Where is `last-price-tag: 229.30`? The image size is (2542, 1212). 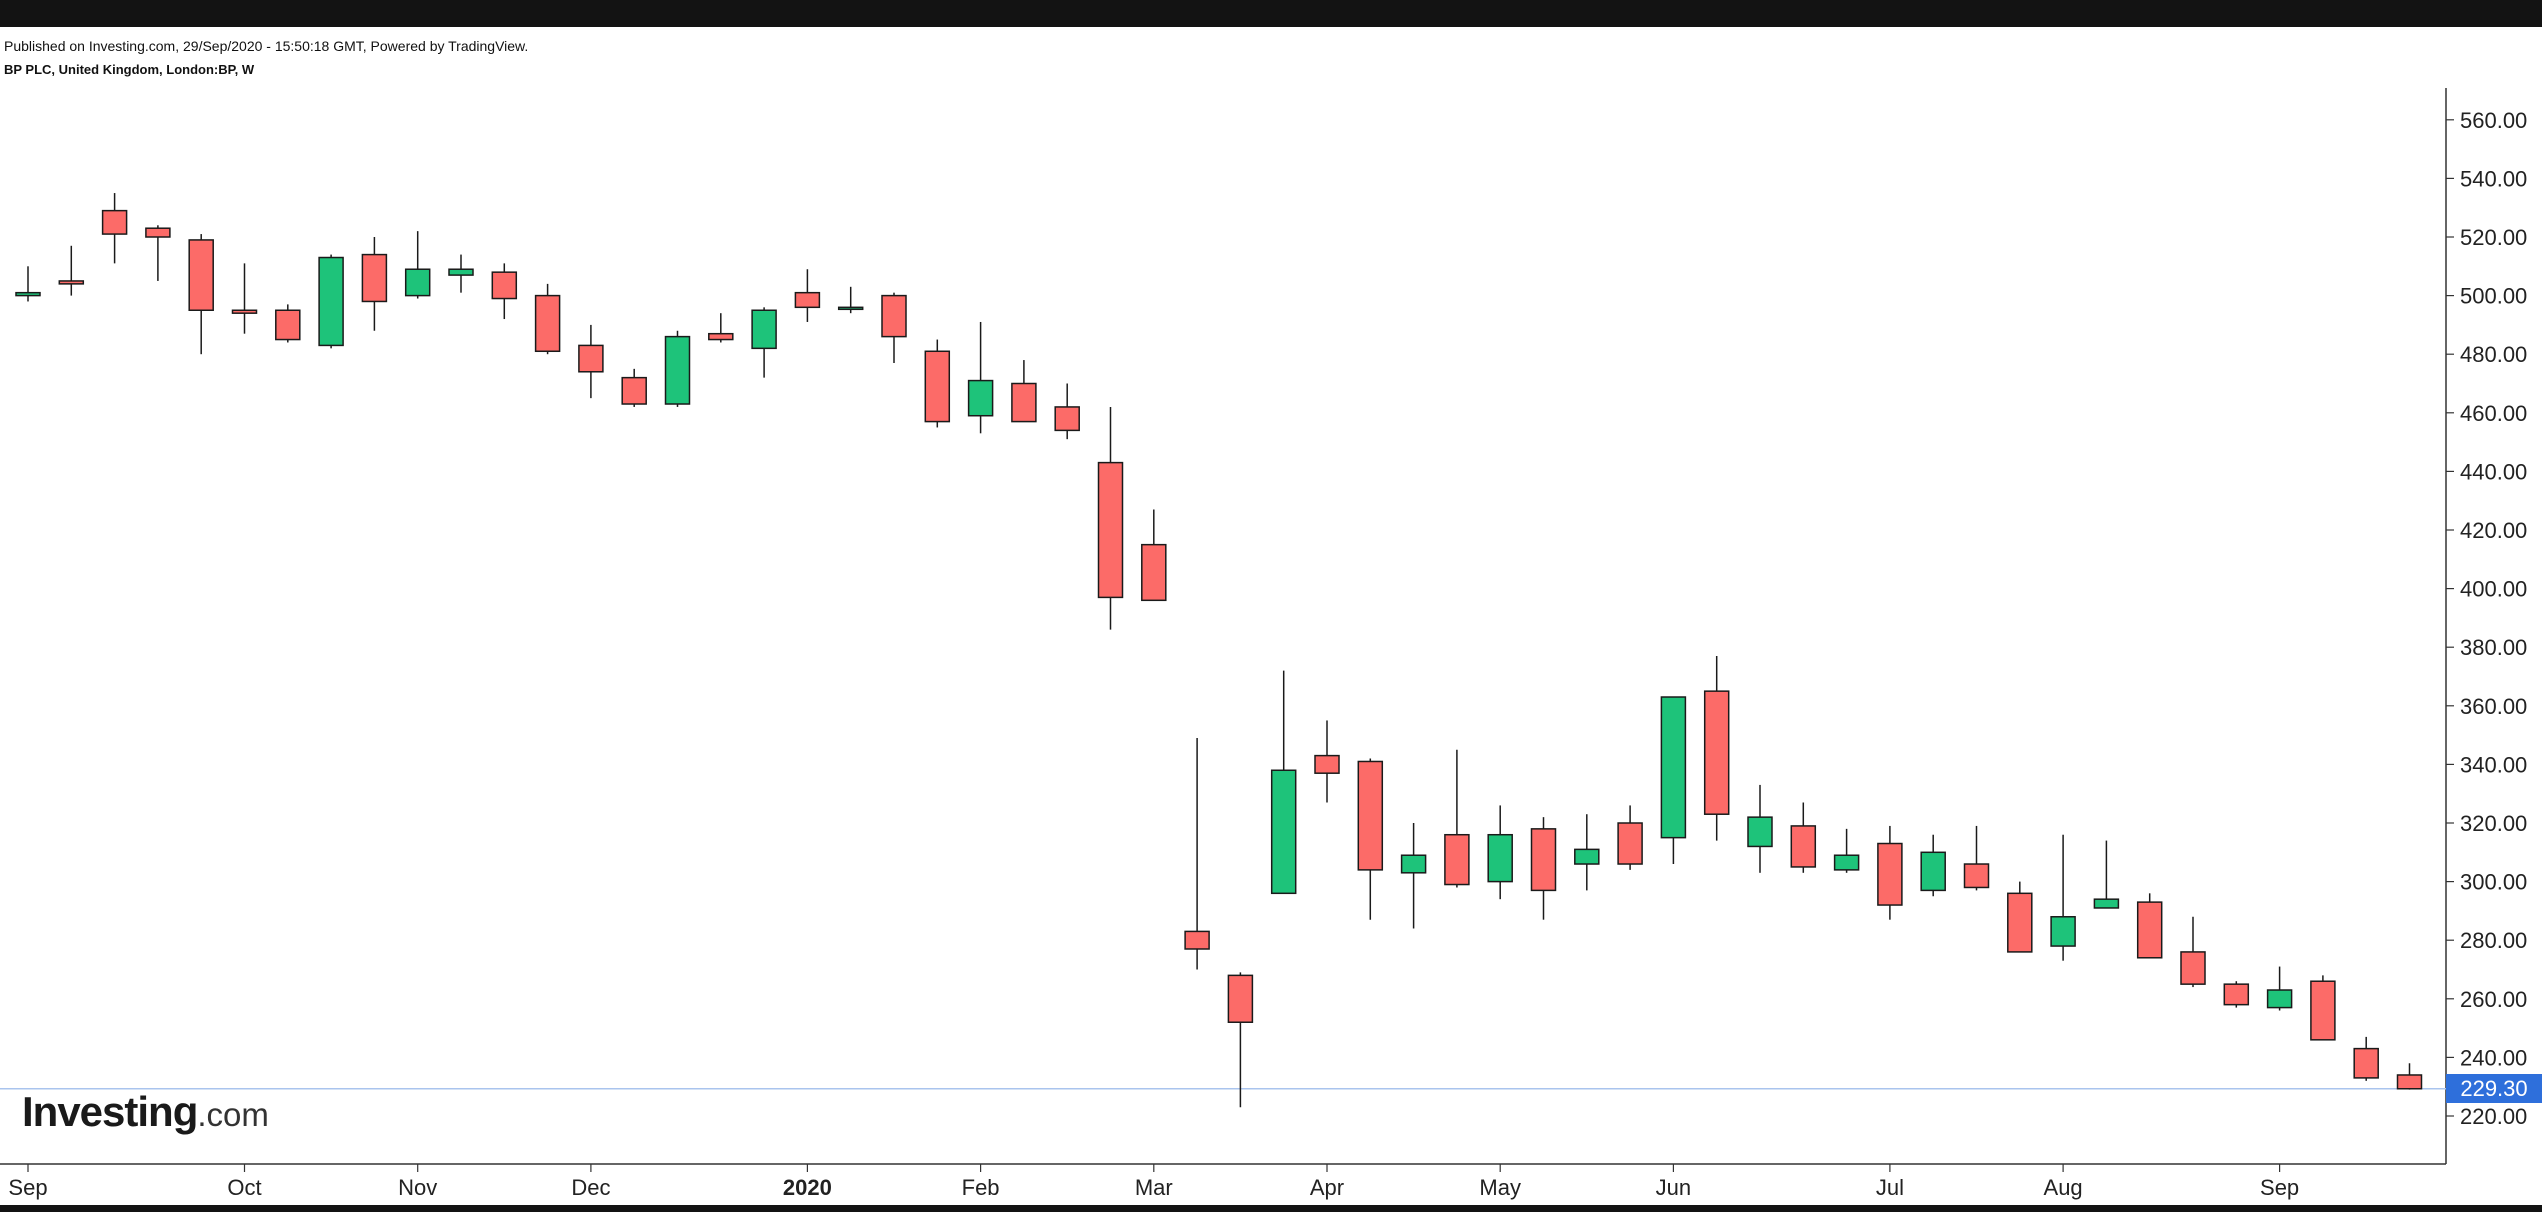
last-price-tag: 229.30 is located at coordinates (2494, 1088).